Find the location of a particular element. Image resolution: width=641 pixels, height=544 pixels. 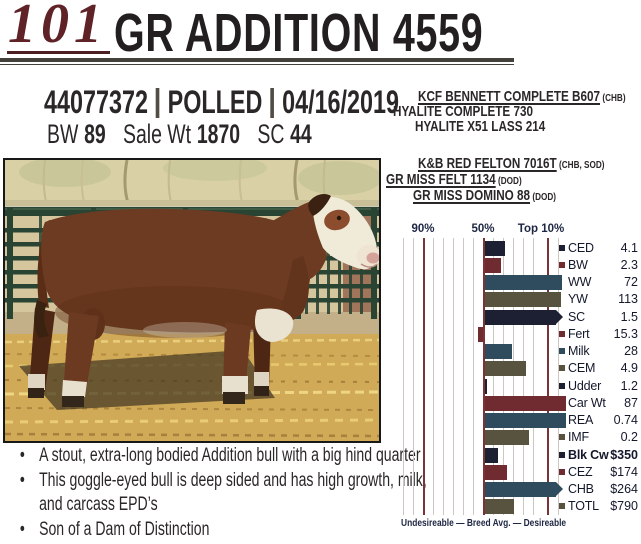

epd-bar-arrow is located at coordinates (559, 316).